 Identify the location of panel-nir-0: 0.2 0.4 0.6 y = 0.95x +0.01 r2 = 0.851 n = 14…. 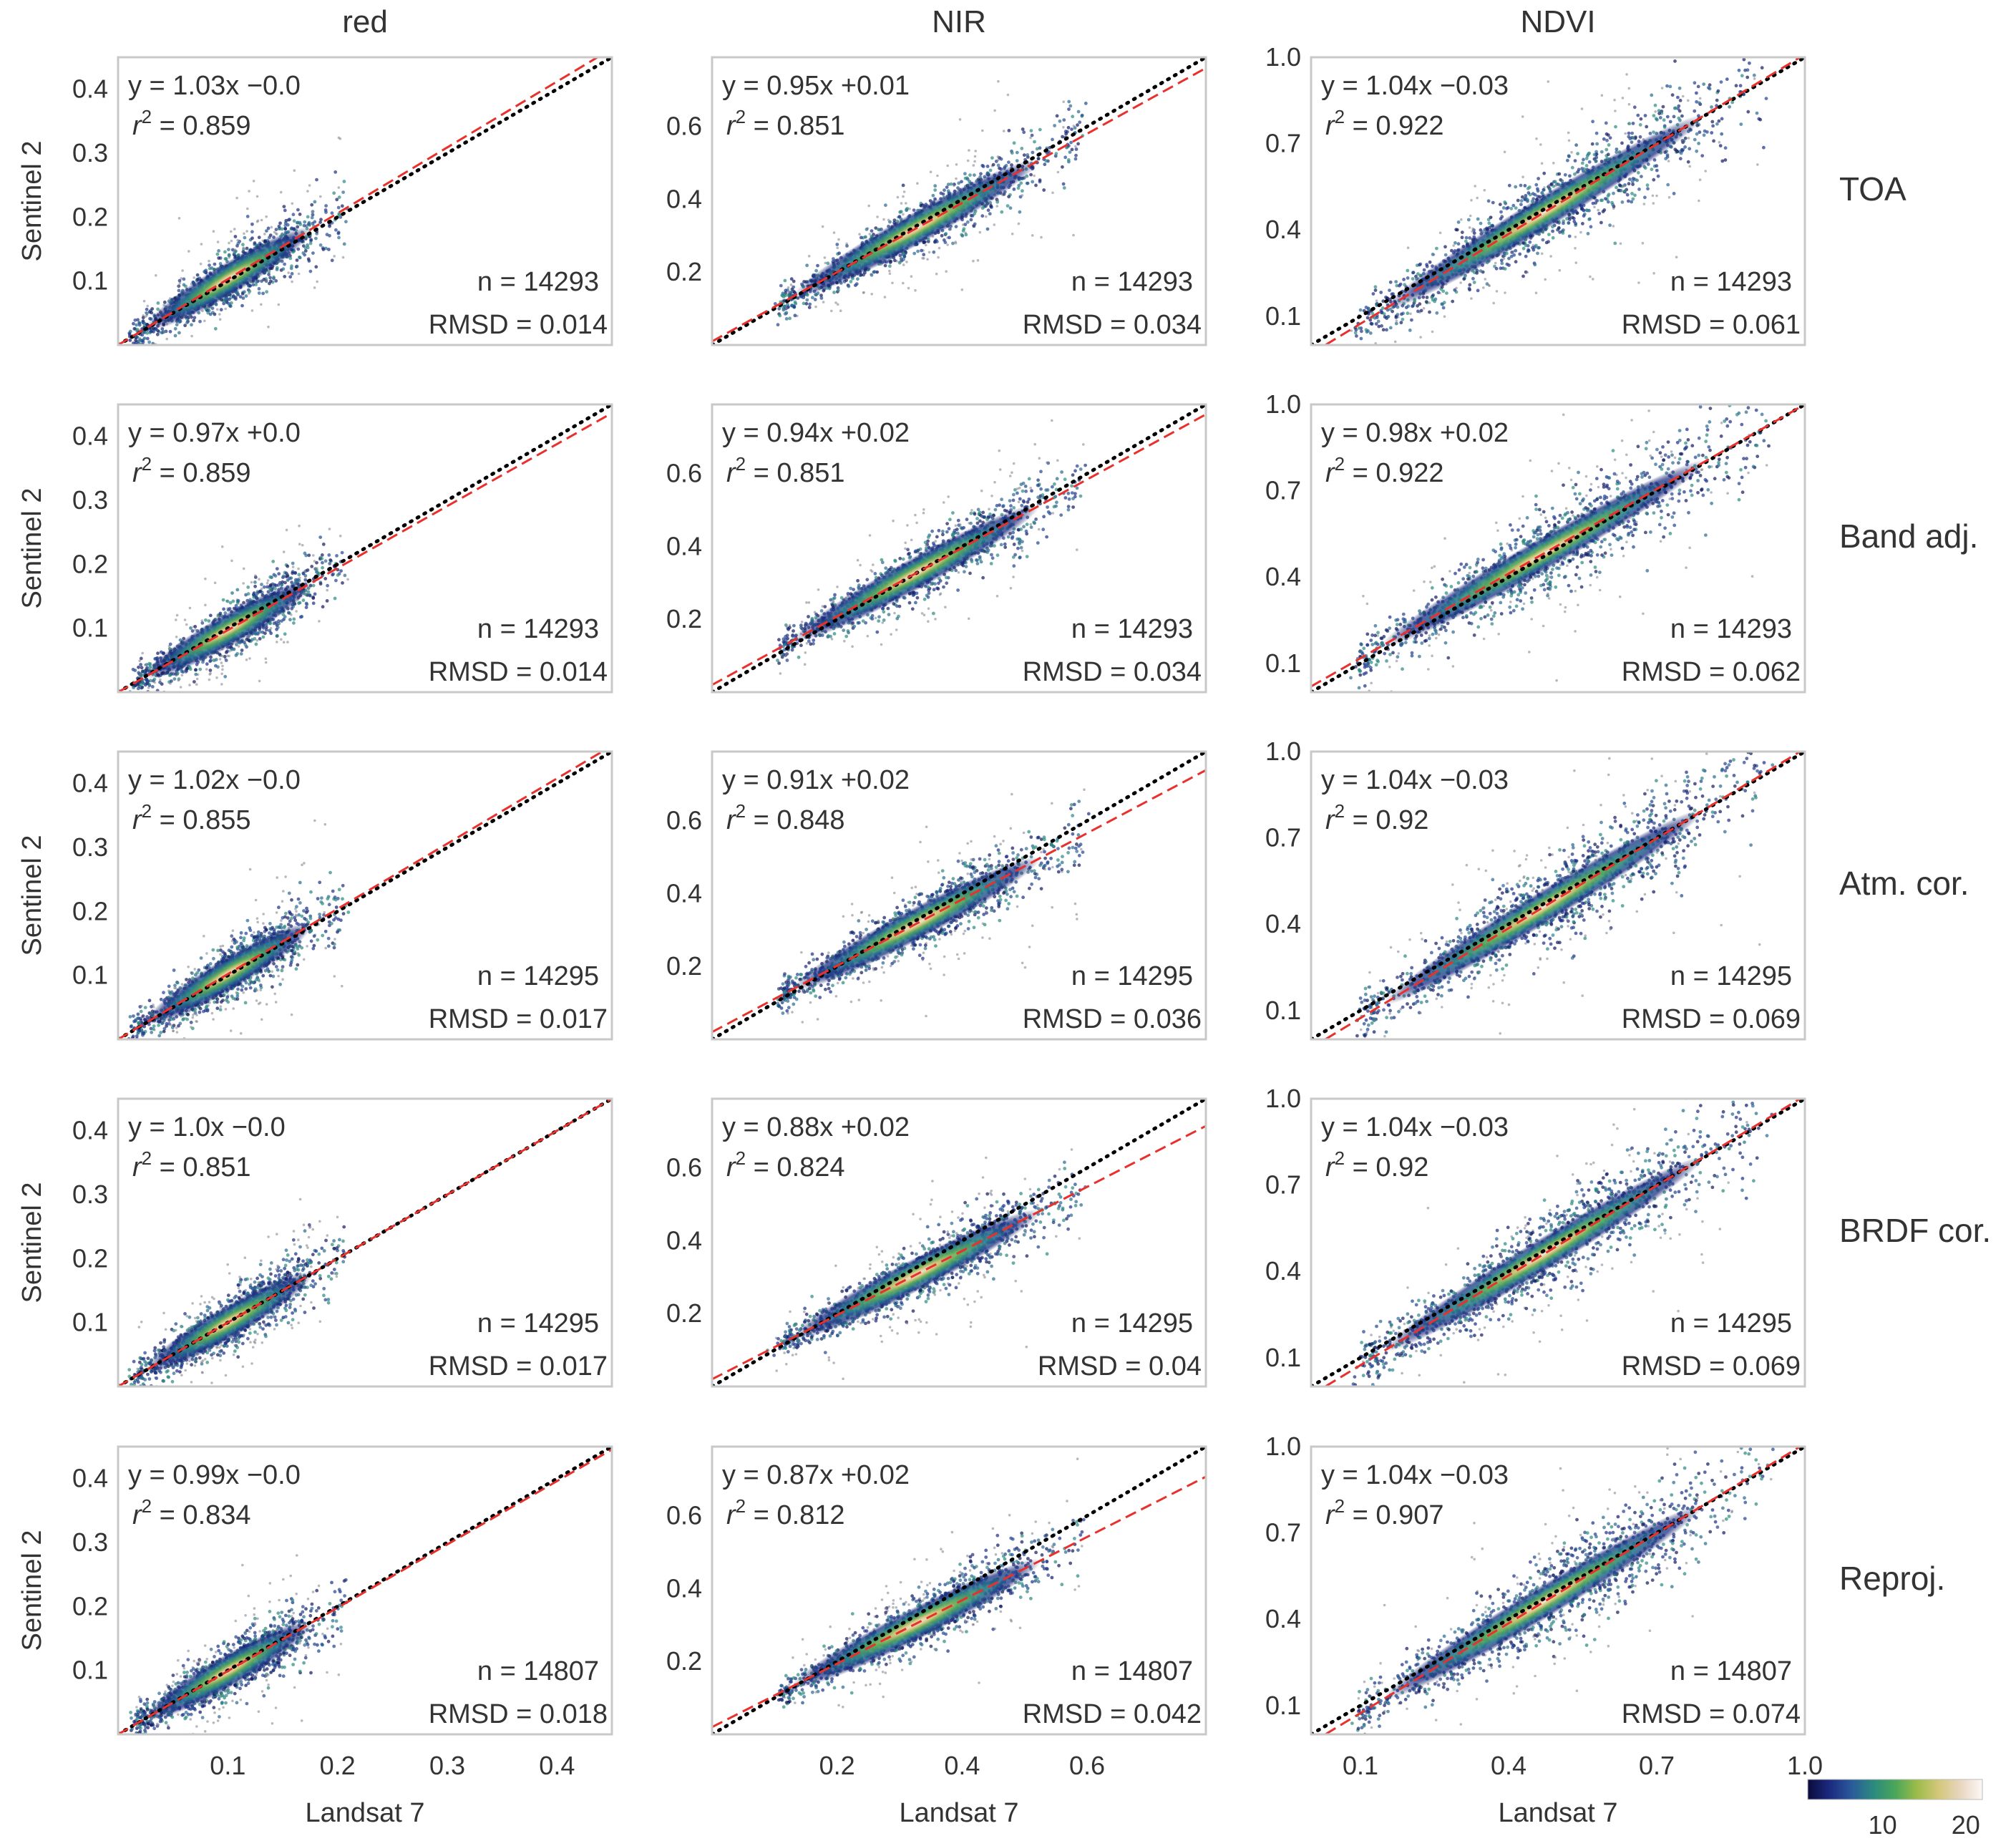
(936, 201).